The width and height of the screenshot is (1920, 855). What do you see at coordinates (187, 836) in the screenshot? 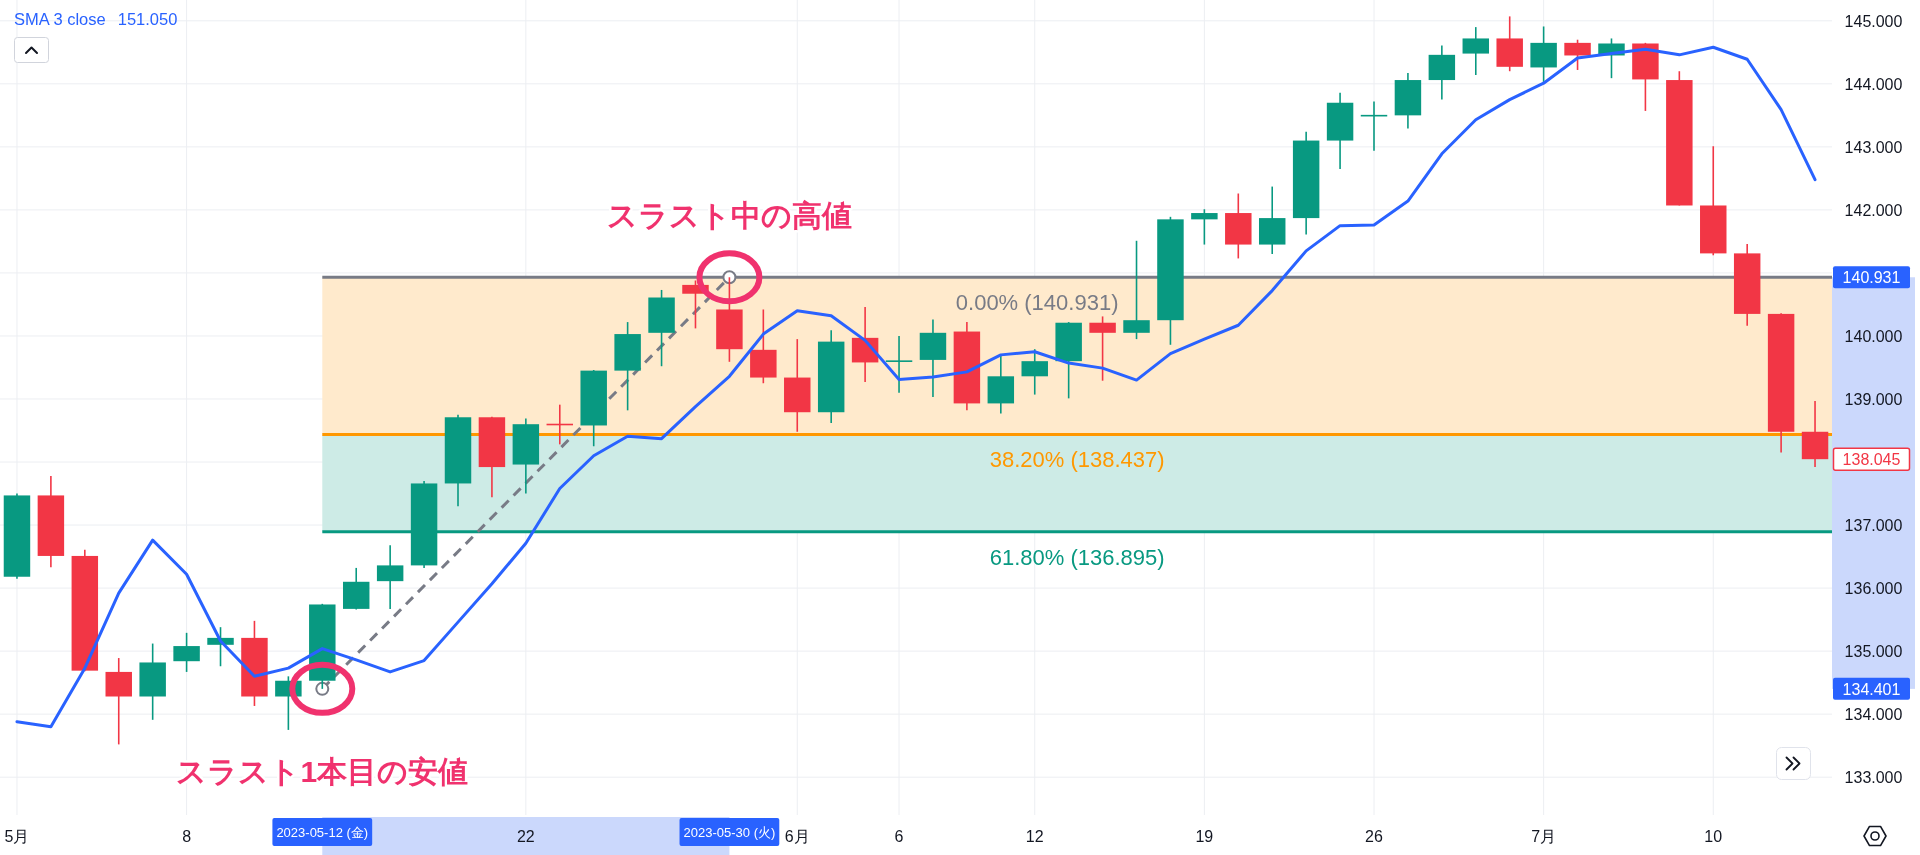
I see `x-tick-label: 8` at bounding box center [187, 836].